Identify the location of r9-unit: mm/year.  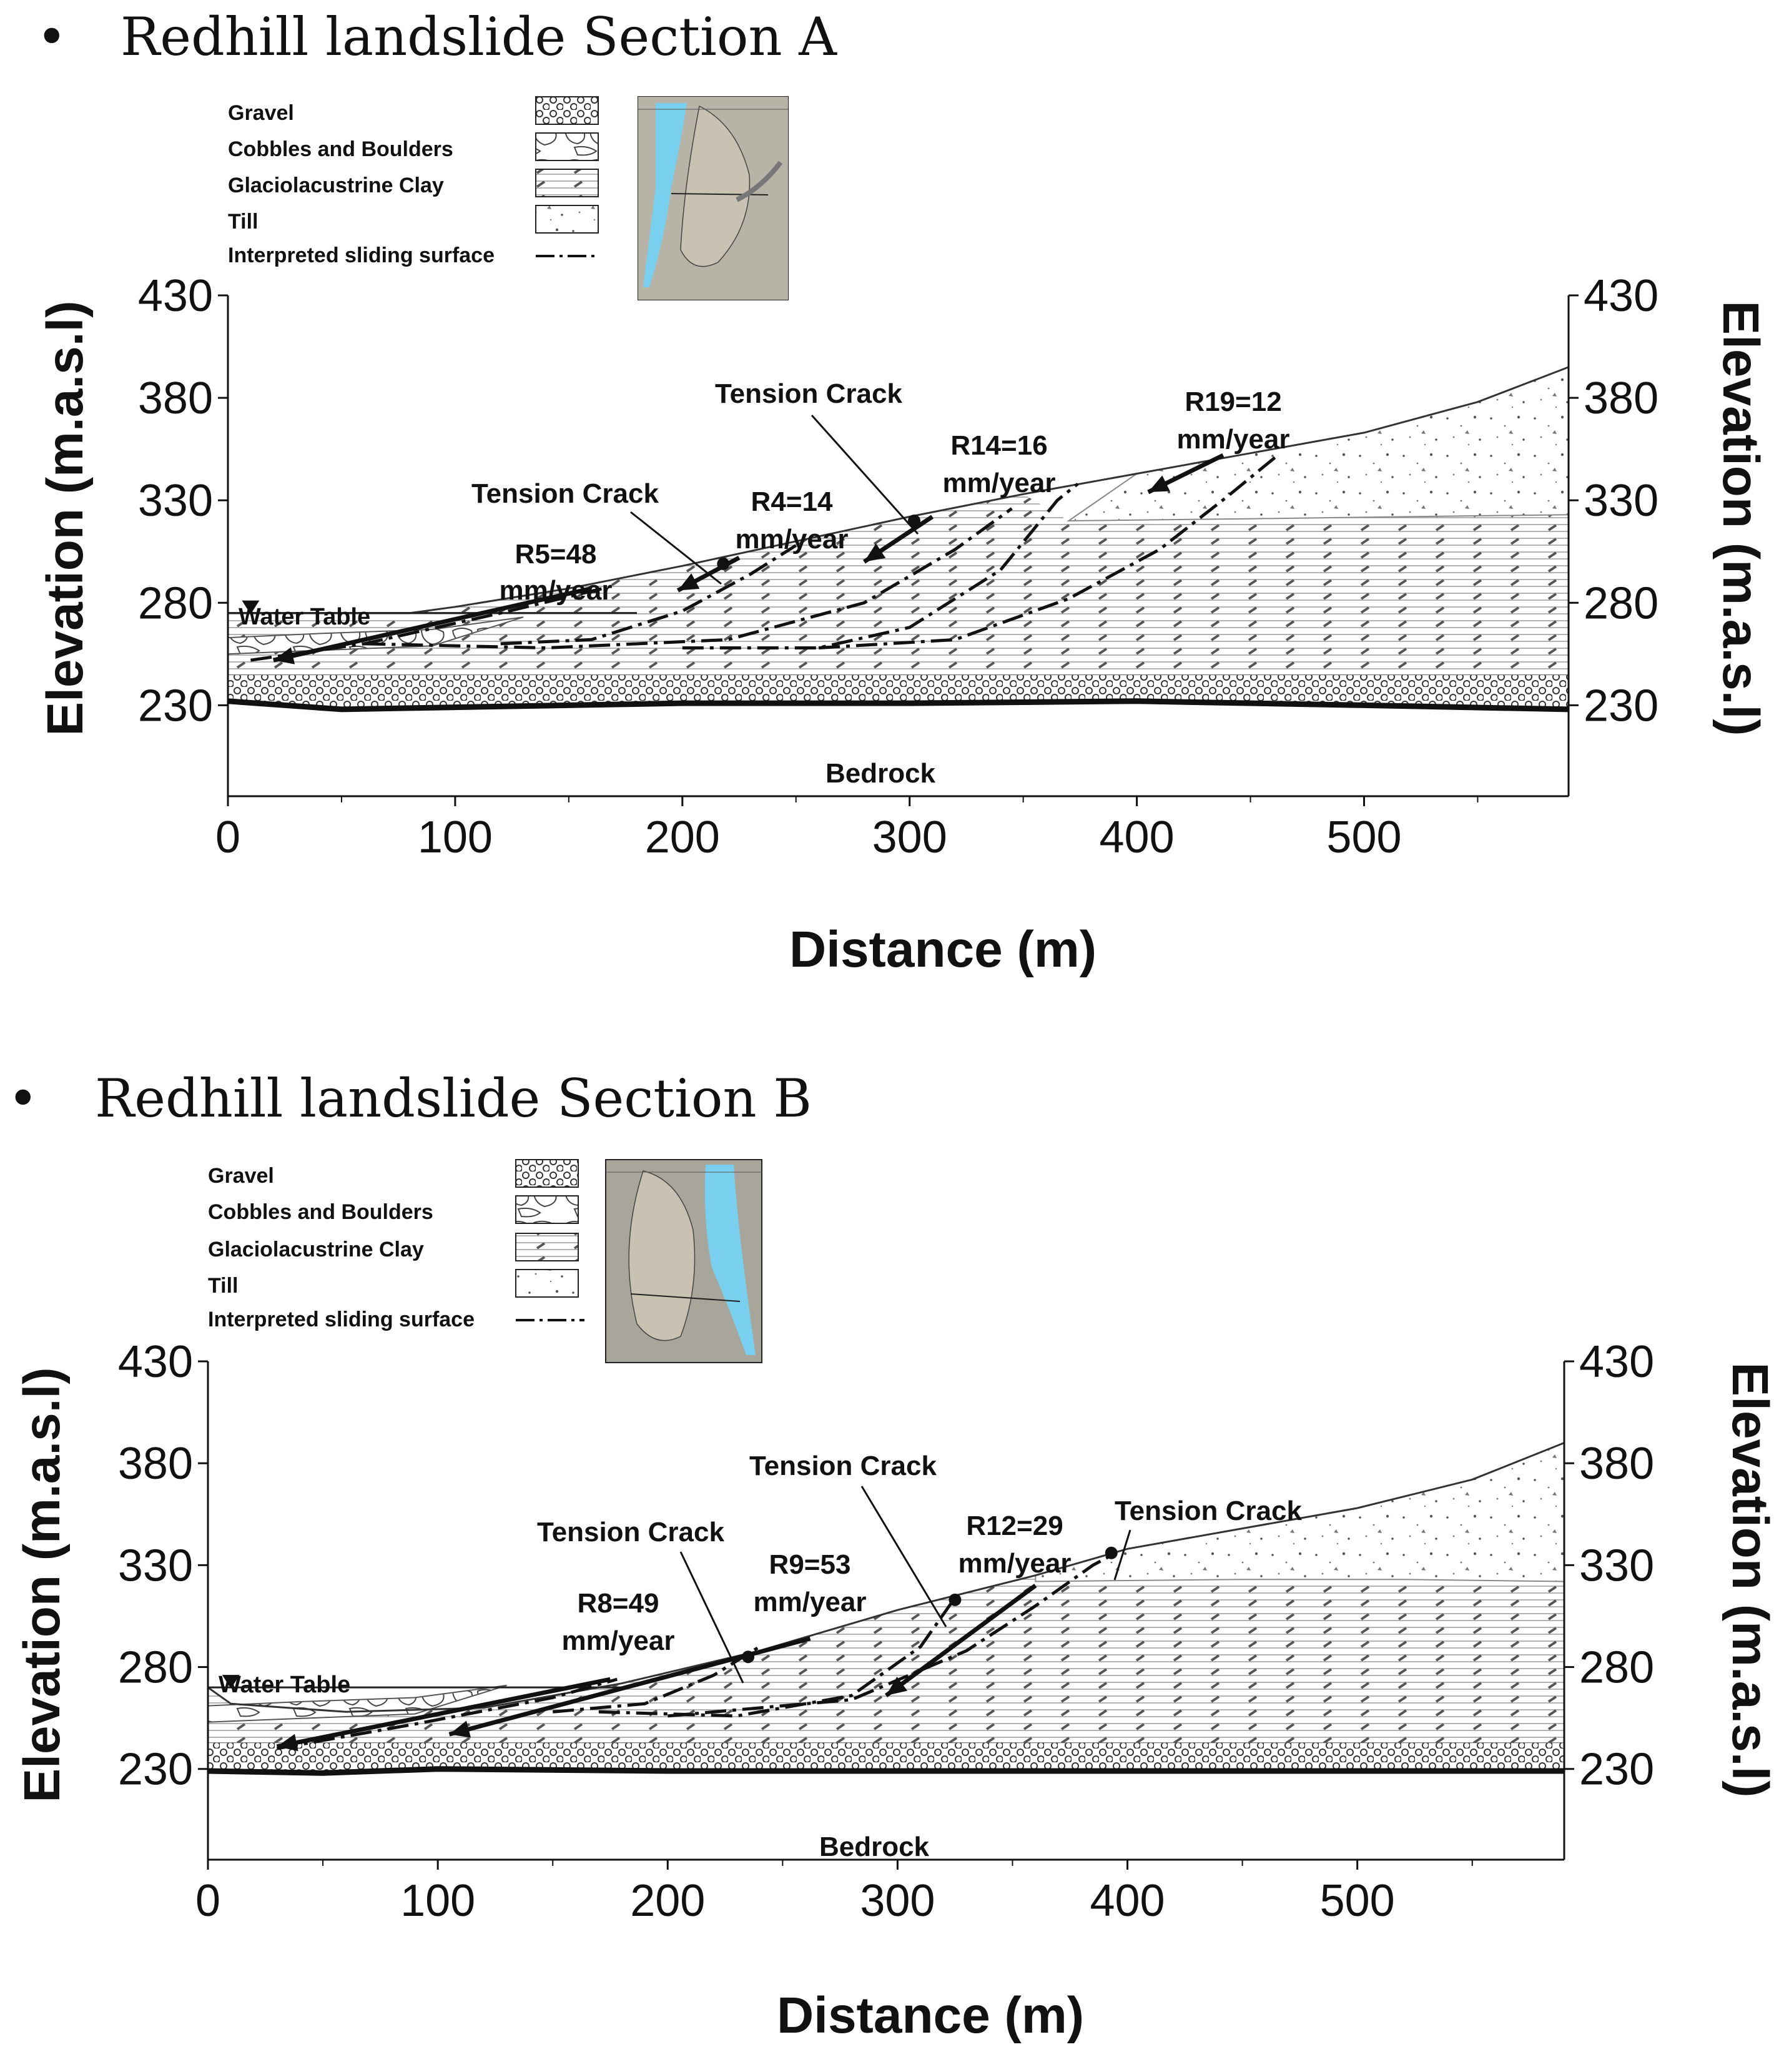
(810, 1602).